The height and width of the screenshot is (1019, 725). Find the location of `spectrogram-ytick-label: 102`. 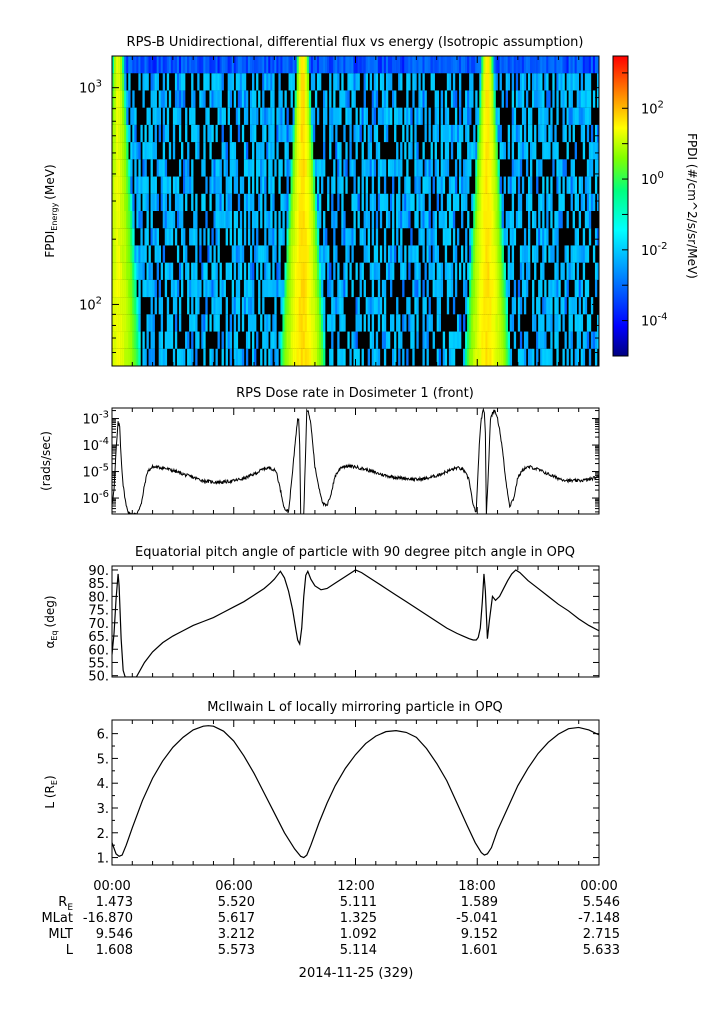

spectrogram-ytick-label: 102 is located at coordinates (90, 304).